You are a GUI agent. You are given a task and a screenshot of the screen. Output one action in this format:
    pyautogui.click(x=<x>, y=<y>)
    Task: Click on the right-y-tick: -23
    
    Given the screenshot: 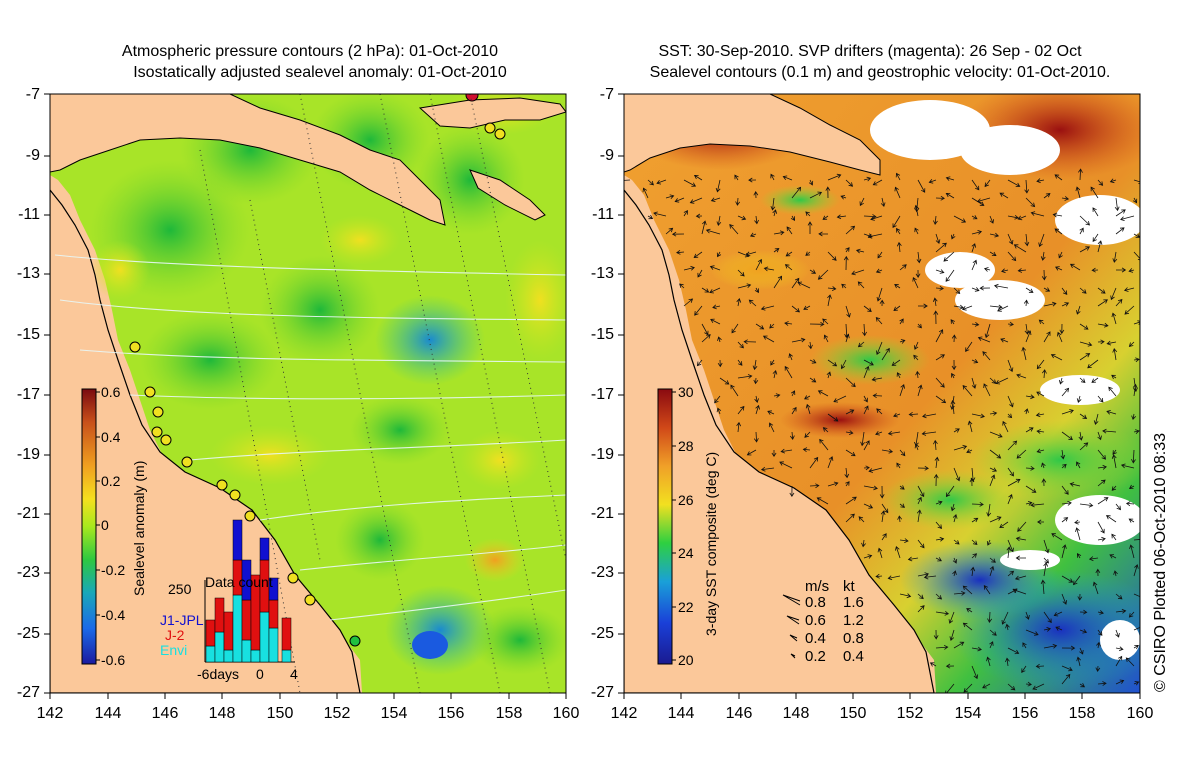 What is the action you would take?
    pyautogui.click(x=602, y=572)
    